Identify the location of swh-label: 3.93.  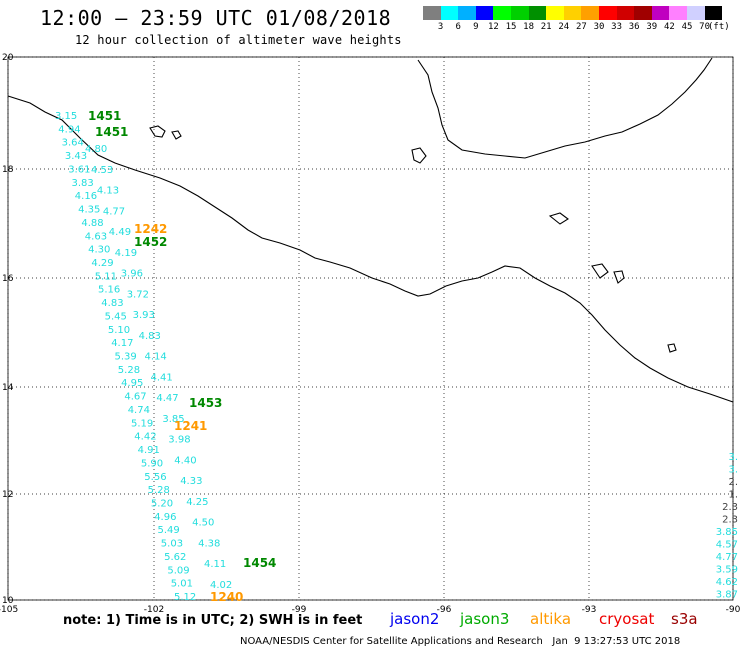
(144, 315).